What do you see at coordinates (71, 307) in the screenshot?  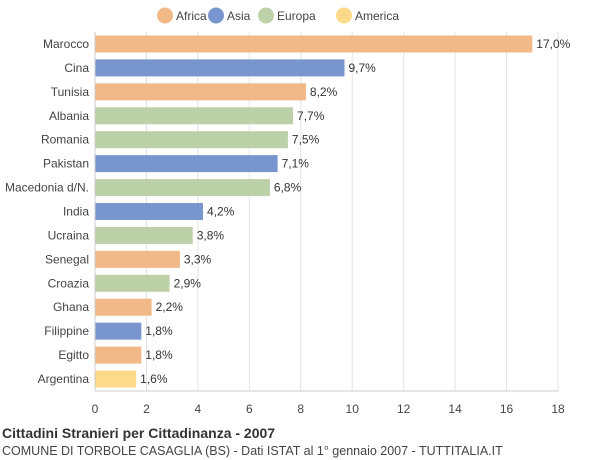 I see `category-label: Ghana` at bounding box center [71, 307].